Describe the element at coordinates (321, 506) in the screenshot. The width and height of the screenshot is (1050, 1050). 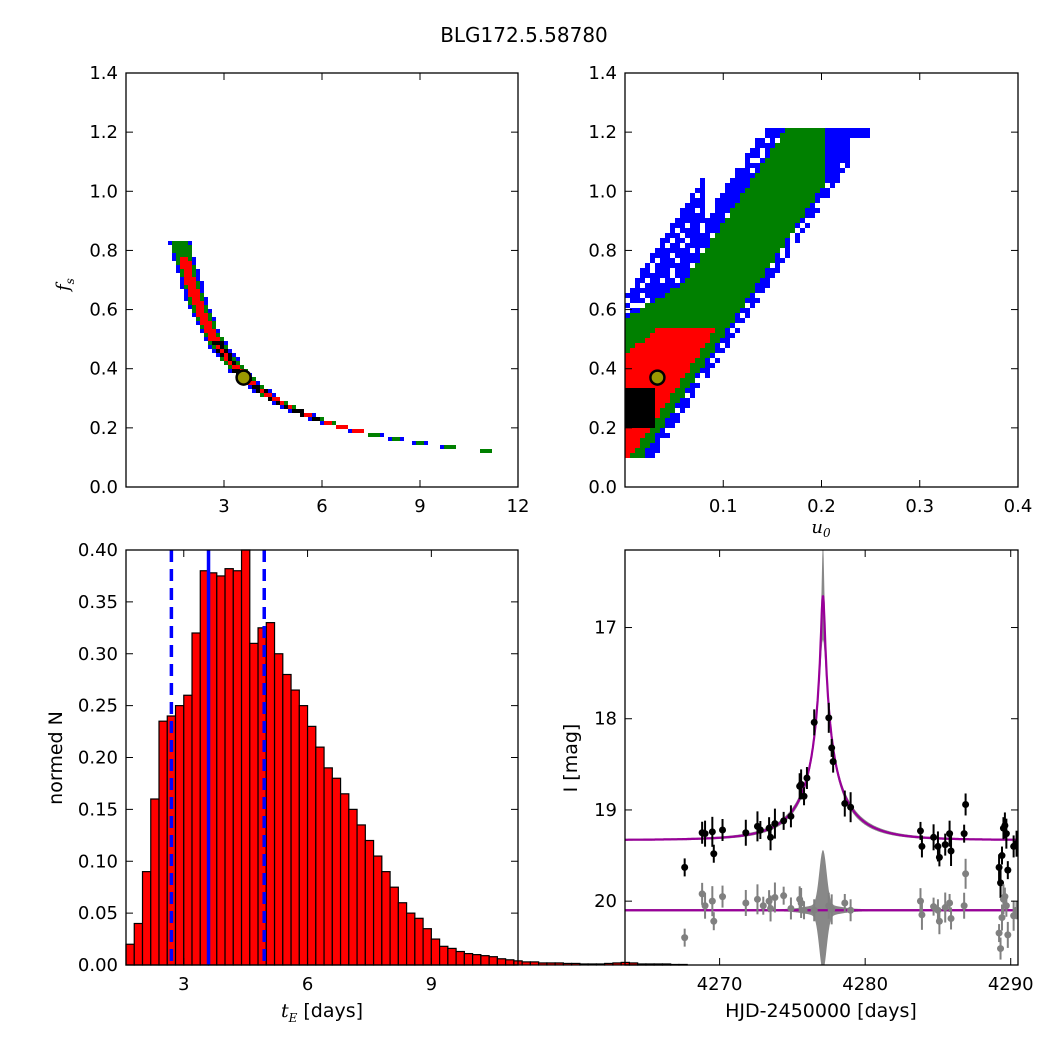
I see `x-tick-label: 6` at that location.